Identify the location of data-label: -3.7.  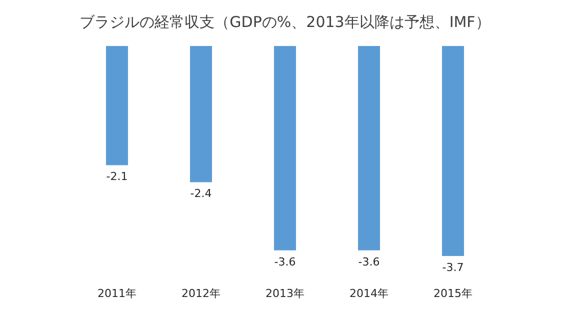
(453, 267).